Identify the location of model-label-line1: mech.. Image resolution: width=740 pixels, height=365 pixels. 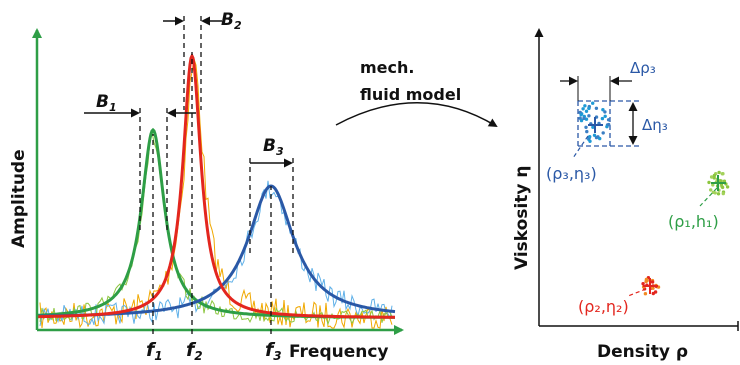
(387, 67).